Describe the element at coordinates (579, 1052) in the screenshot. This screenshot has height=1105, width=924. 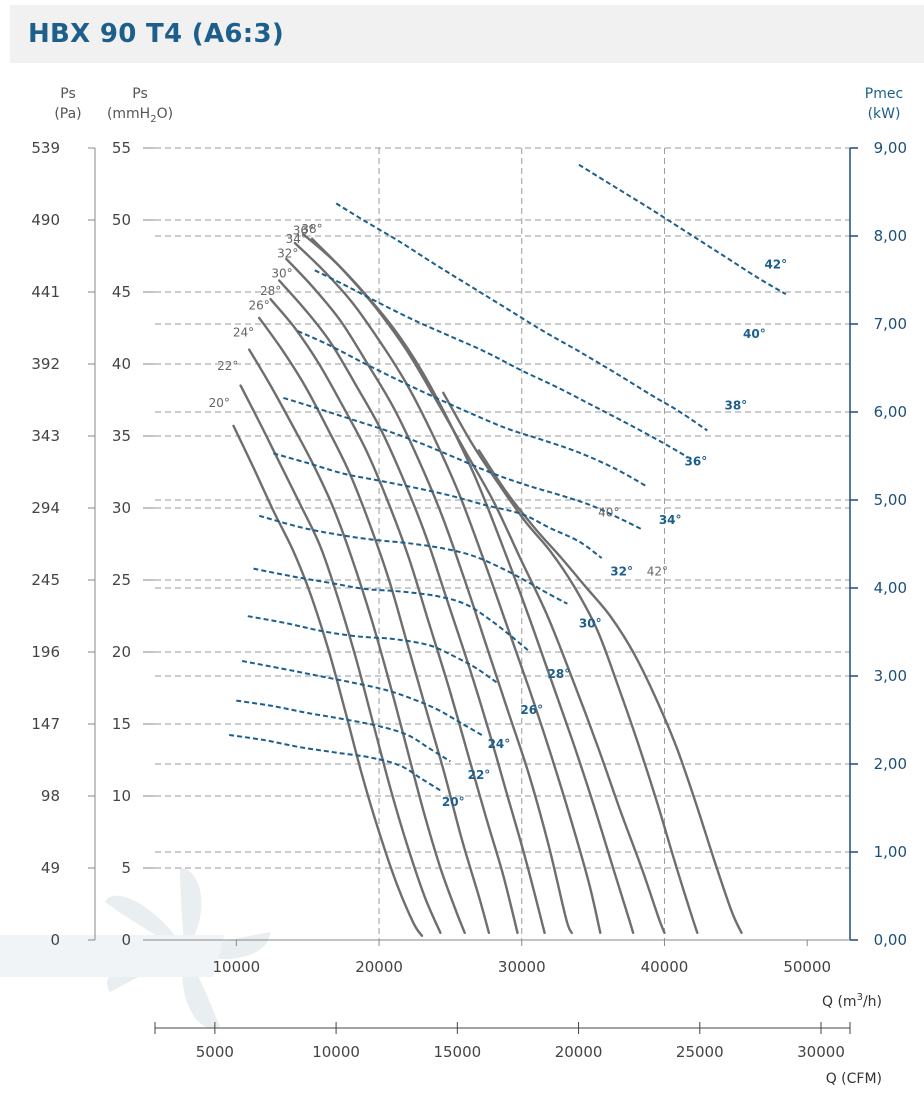
I see `q-cfm-tick-label: 20000` at that location.